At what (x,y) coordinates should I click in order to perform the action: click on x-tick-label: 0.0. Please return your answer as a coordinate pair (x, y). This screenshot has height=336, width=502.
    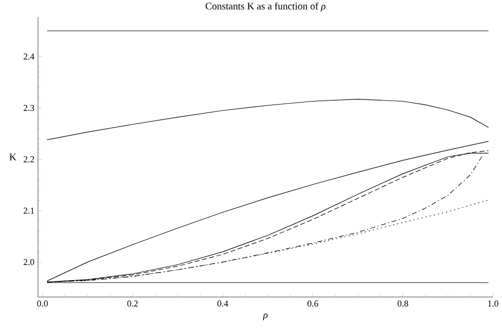
    Looking at the image, I should click on (42, 303).